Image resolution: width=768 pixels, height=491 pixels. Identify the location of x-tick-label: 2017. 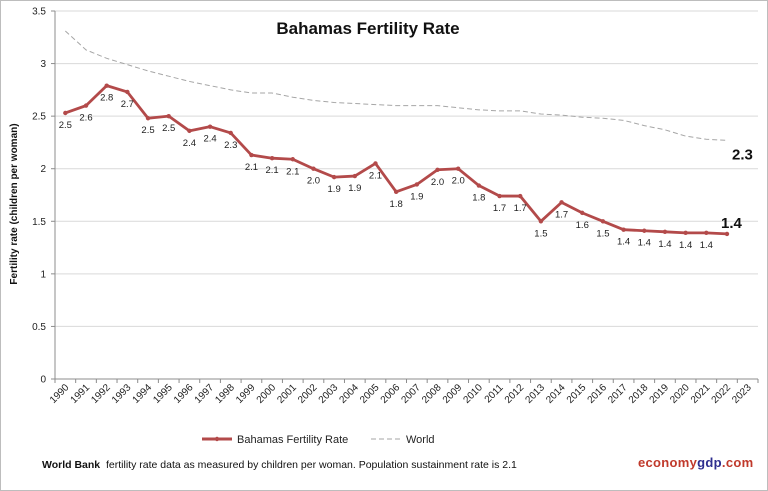
(618, 394).